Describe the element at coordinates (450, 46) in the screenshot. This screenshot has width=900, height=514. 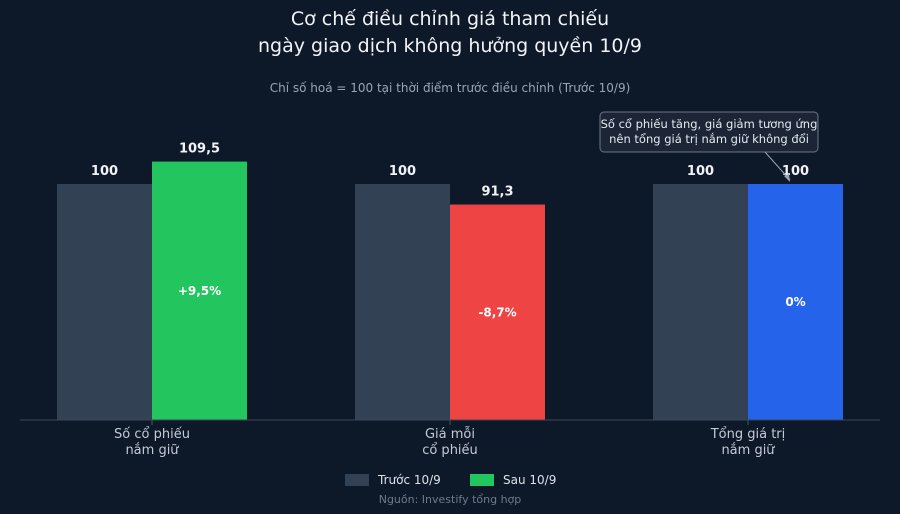
I see `chart-title-line: ngày giao dịch không hưởng quyền 10/9` at that location.